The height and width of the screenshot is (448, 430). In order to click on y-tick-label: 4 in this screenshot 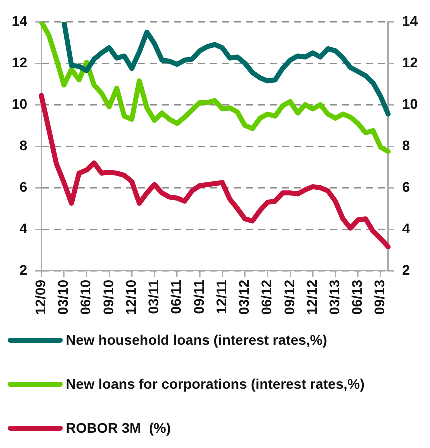, I will do `click(24, 228)`.